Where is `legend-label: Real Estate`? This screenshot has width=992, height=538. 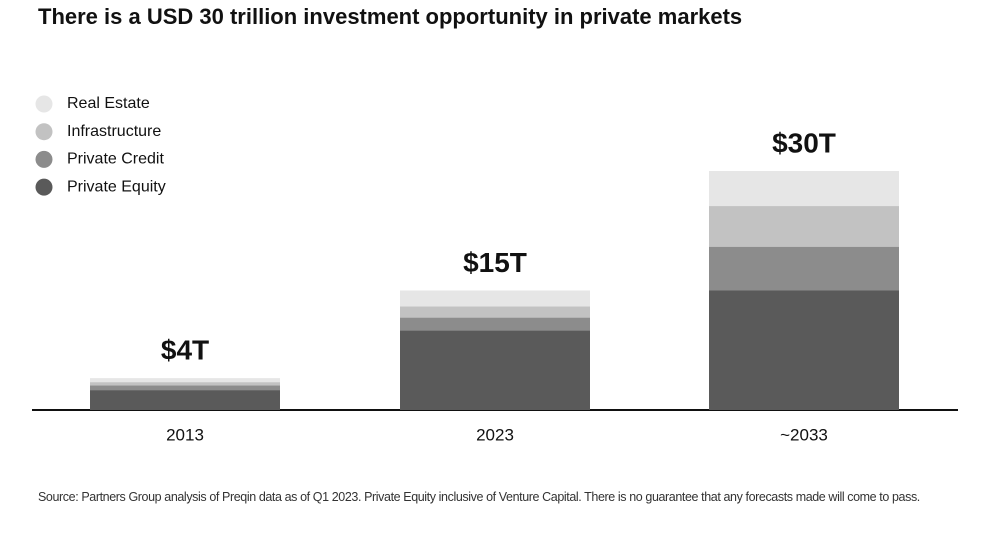 legend-label: Real Estate is located at coordinates (108, 103).